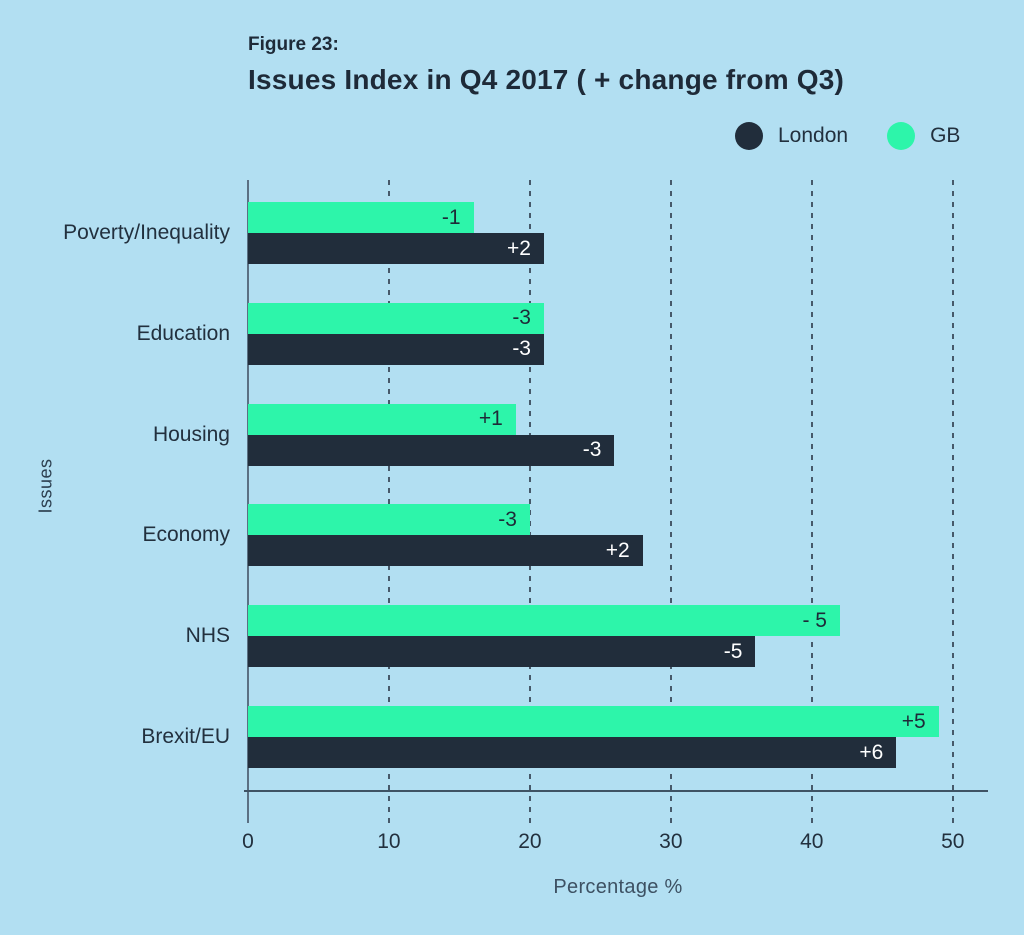 The height and width of the screenshot is (935, 1024). Describe the element at coordinates (813, 135) in the screenshot. I see `legend-label: London` at that location.